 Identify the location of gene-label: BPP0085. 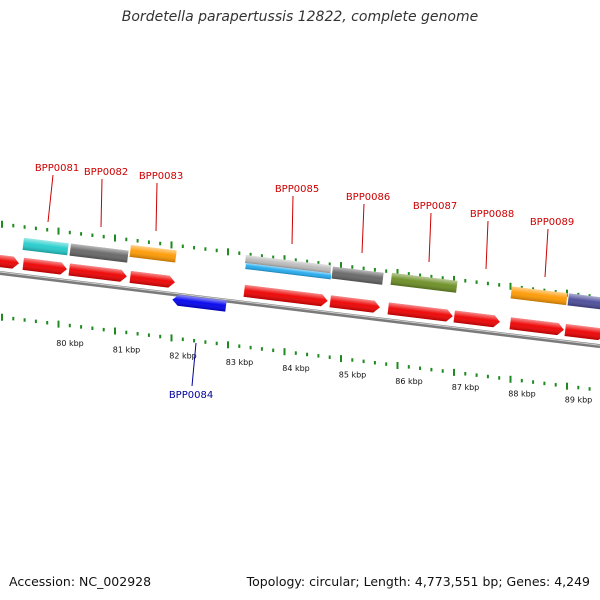
(297, 189).